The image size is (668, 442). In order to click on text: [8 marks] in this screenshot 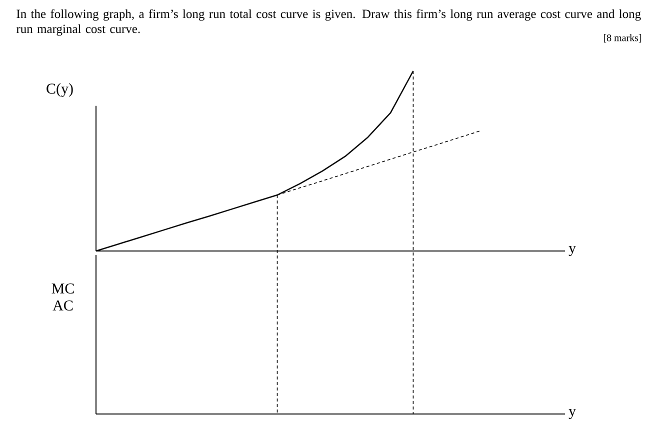, I will do `click(623, 38)`.